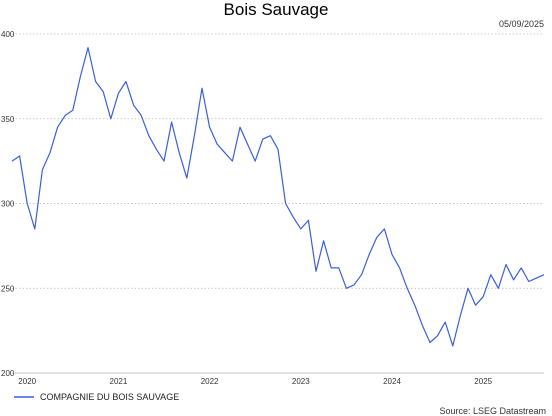 This screenshot has height=416, width=552. I want to click on y-tick-label: 250, so click(8, 288).